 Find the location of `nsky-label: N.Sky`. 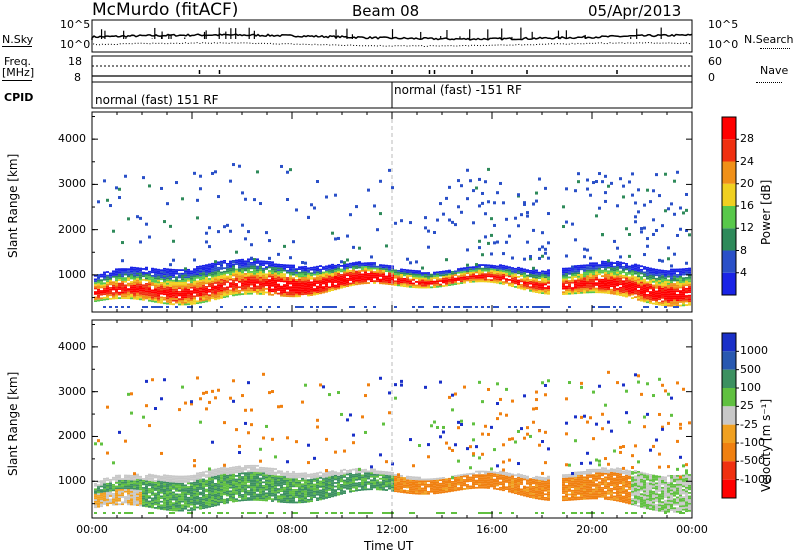

nsky-label: N.Sky is located at coordinates (18, 39).